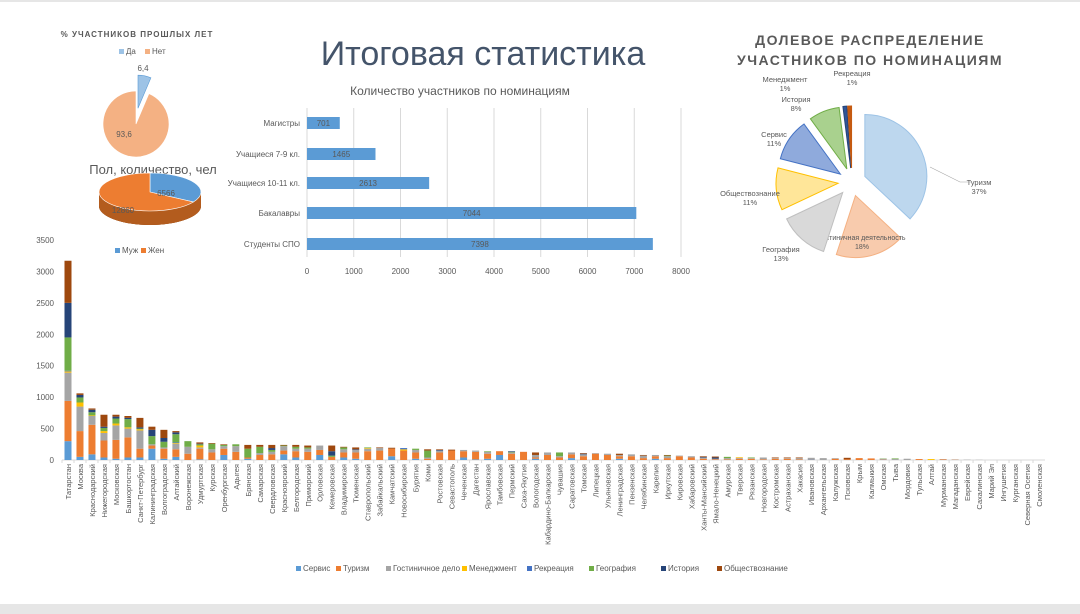  I want to click on region-label: Сахалинская, so click(979, 487).